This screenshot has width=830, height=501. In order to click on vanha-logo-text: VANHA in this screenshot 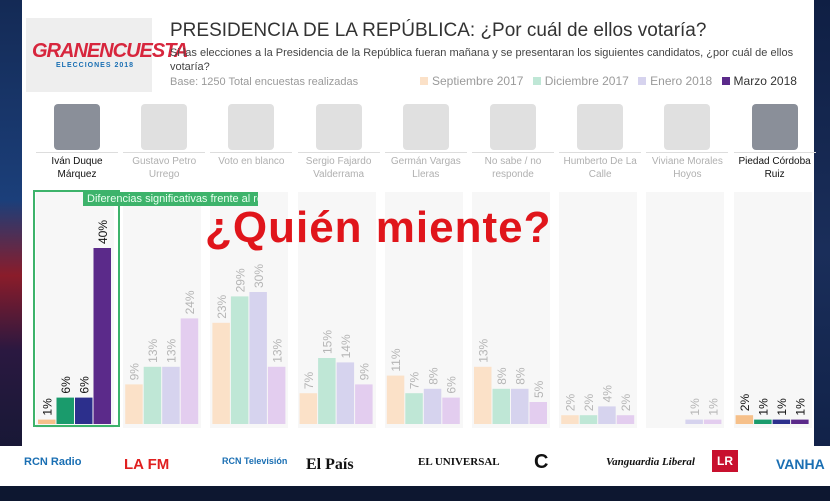, I will do `click(800, 464)`.